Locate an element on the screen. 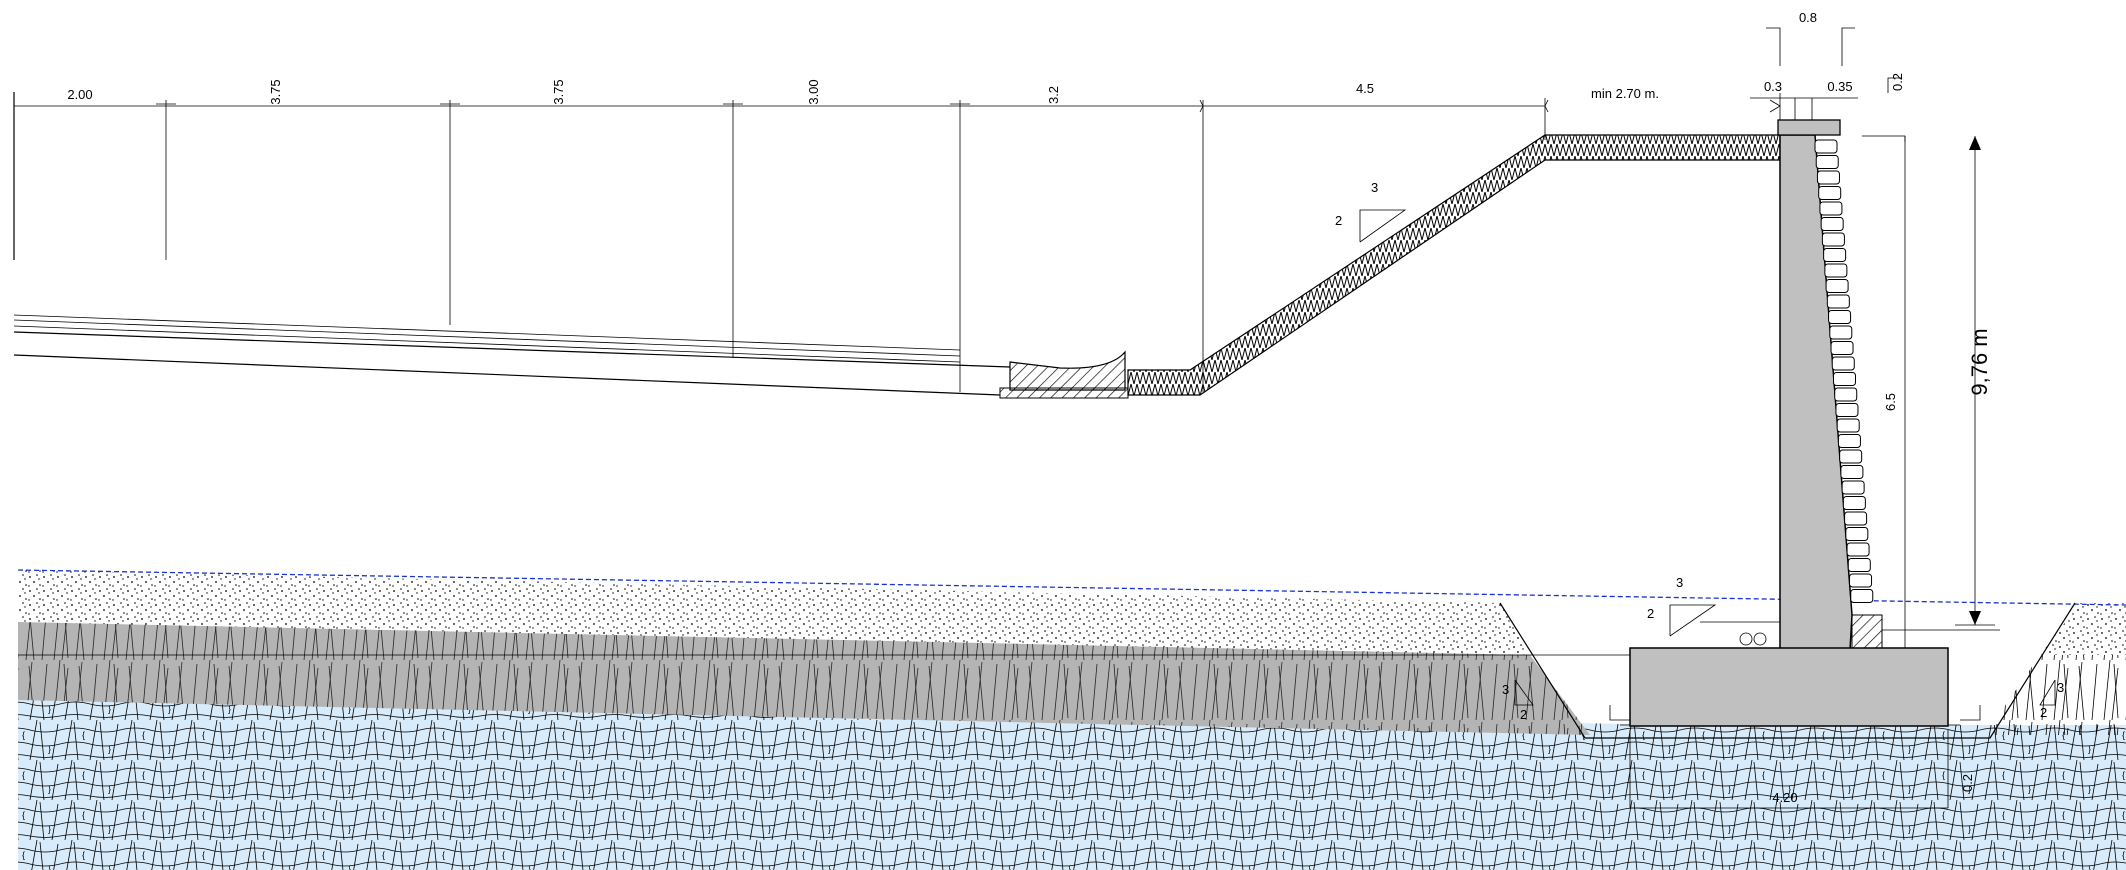  dim-footing-thickness: 0.2 is located at coordinates (1967, 783).